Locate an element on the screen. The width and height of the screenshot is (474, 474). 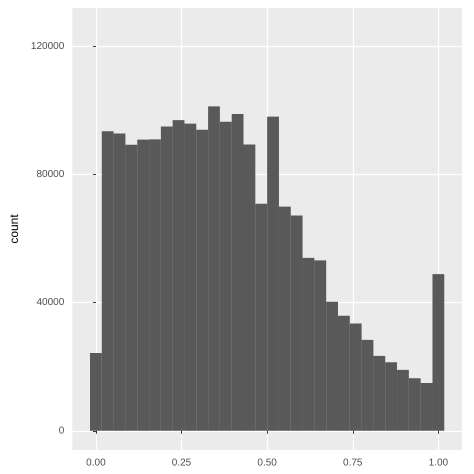
y-axis-title: count is located at coordinates (14, 229).